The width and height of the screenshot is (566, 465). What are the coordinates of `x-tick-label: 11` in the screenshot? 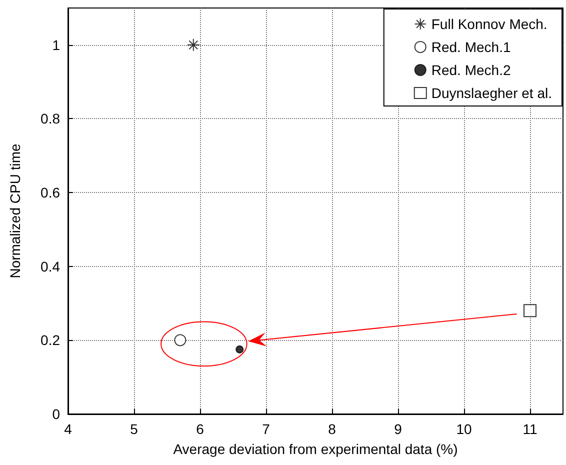 It's located at (530, 429).